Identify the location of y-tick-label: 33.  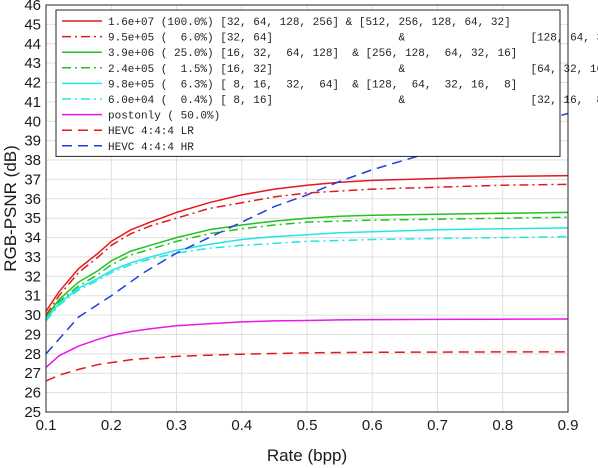
(32, 257).